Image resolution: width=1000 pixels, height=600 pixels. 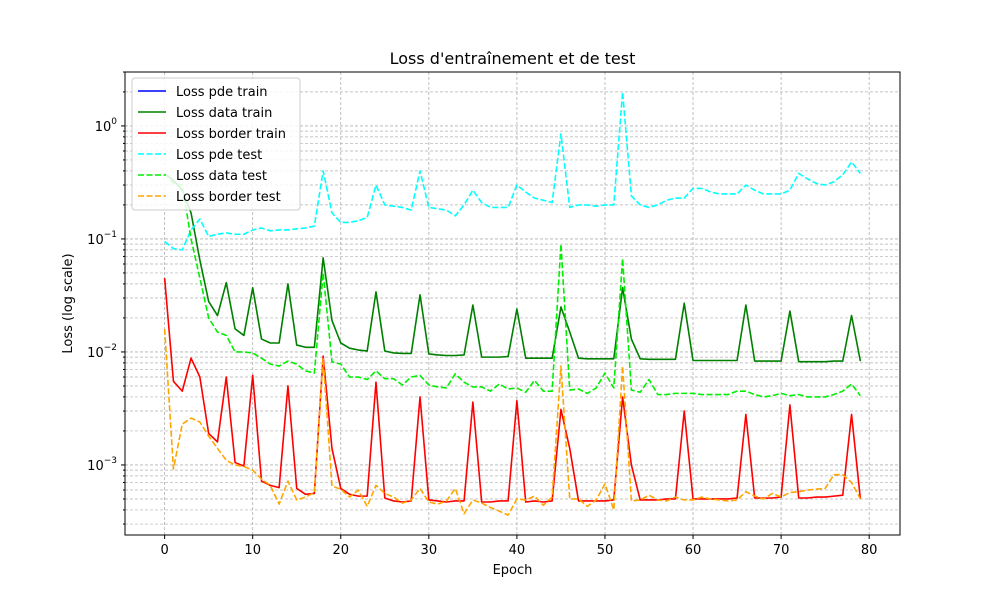 I want to click on y-tick-label: 10⁻², so click(x=102, y=352).